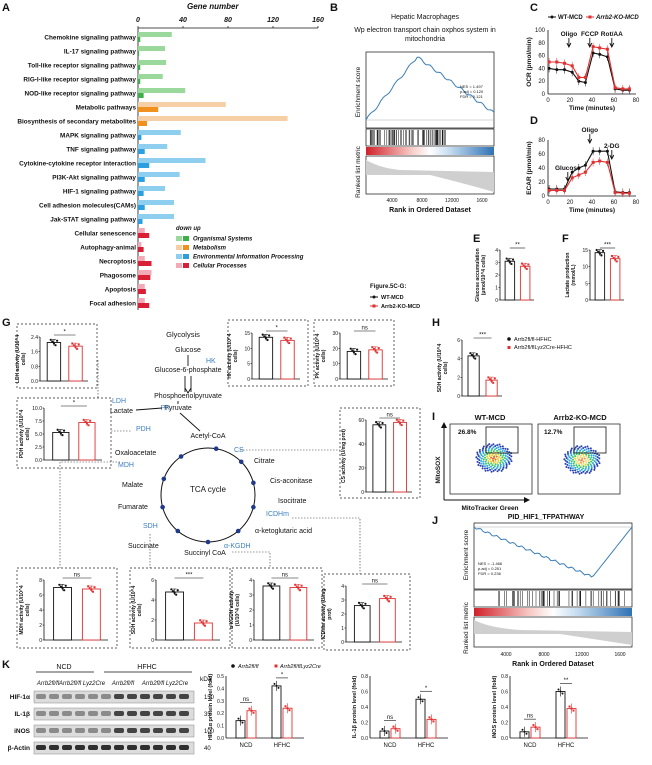  What do you see at coordinates (188, 229) in the screenshot?
I see `panel-a-legend-title: down up` at bounding box center [188, 229].